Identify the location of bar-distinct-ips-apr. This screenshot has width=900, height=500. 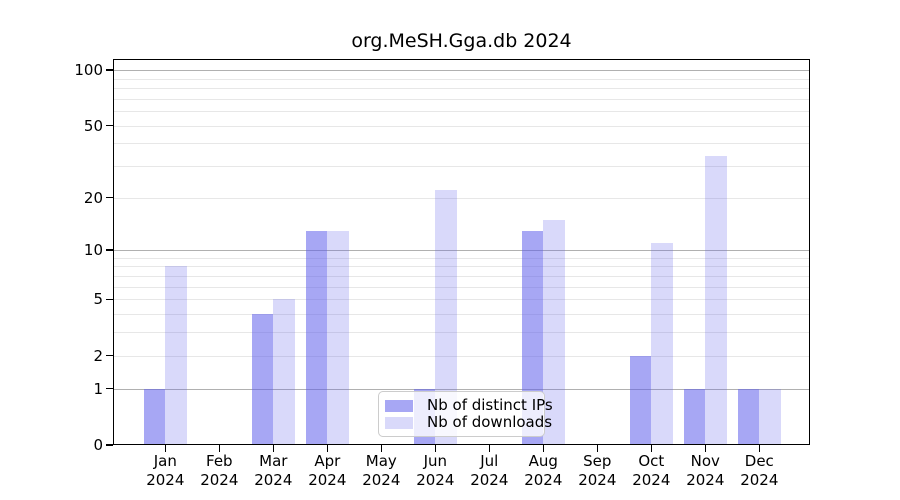
(316, 337).